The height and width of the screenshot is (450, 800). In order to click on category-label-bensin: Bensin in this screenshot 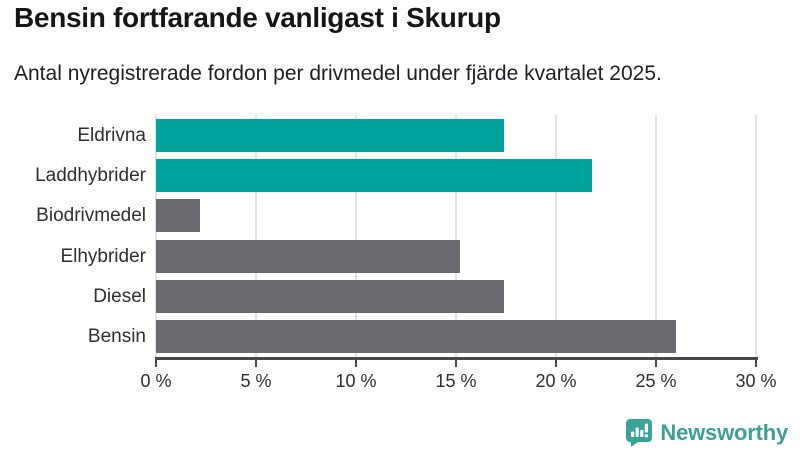, I will do `click(116, 337)`.